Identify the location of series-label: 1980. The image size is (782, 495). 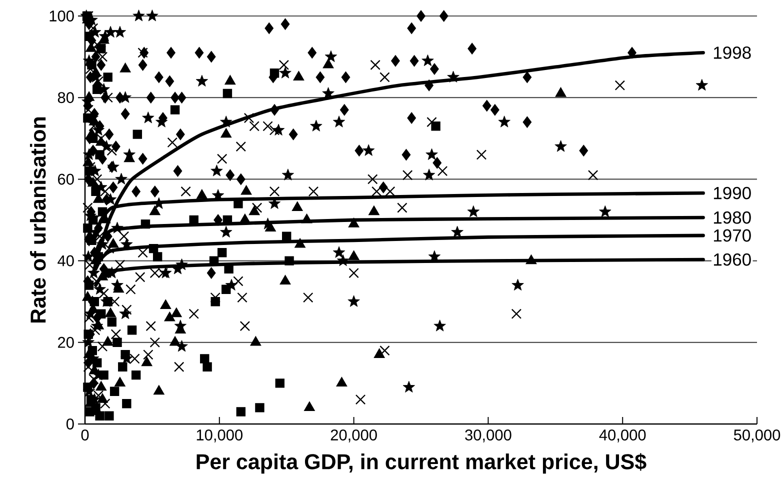
(732, 217).